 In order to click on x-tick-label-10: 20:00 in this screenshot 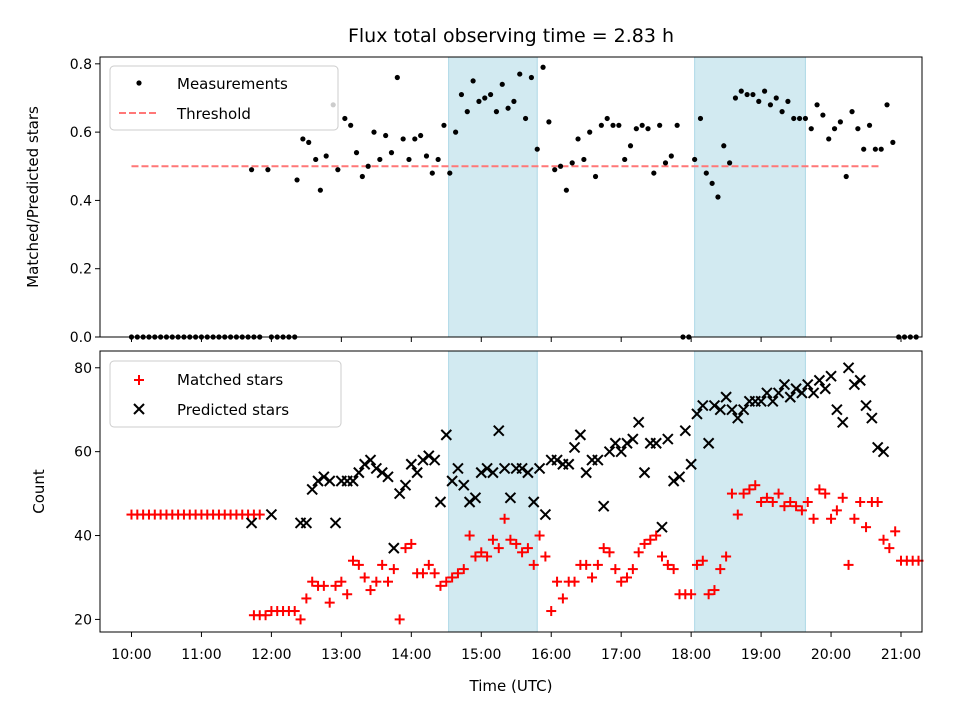, I will do `click(831, 655)`.